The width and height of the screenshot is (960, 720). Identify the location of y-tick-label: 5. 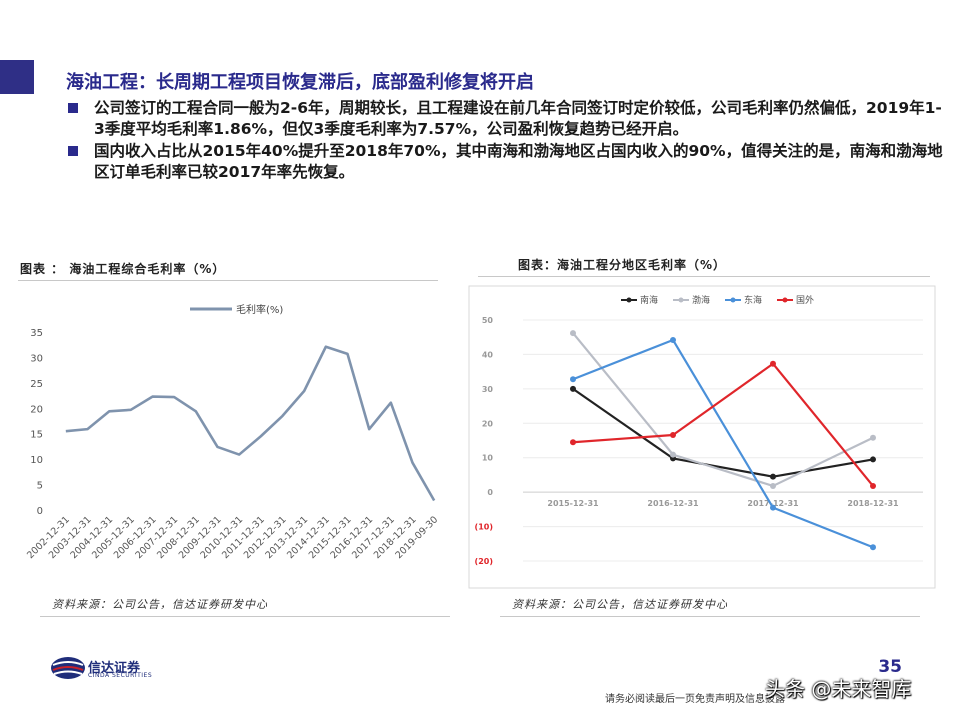
(40, 486).